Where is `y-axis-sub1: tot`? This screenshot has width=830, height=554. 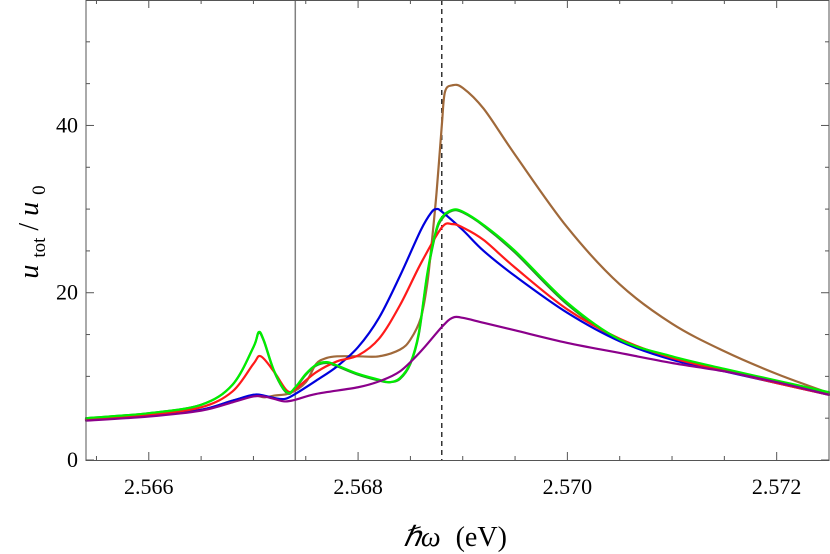
y-axis-sub1: tot is located at coordinates (39, 247).